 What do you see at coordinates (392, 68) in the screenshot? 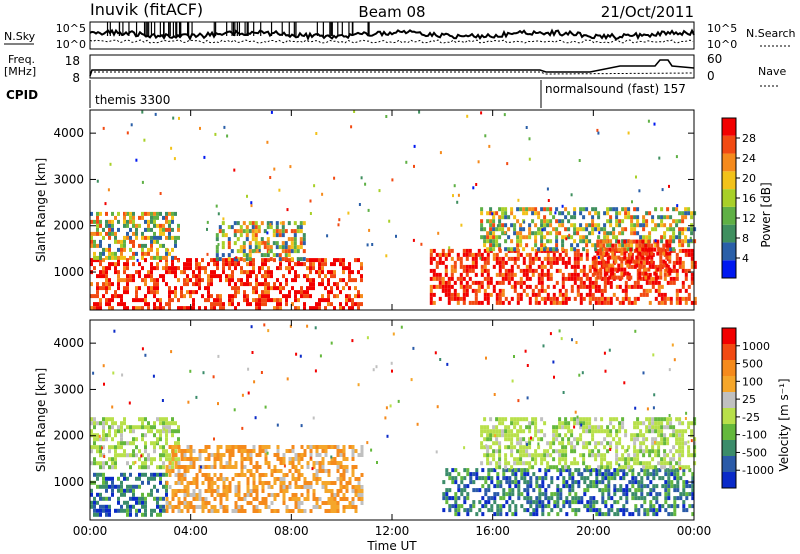
I see `freq-trace` at bounding box center [392, 68].